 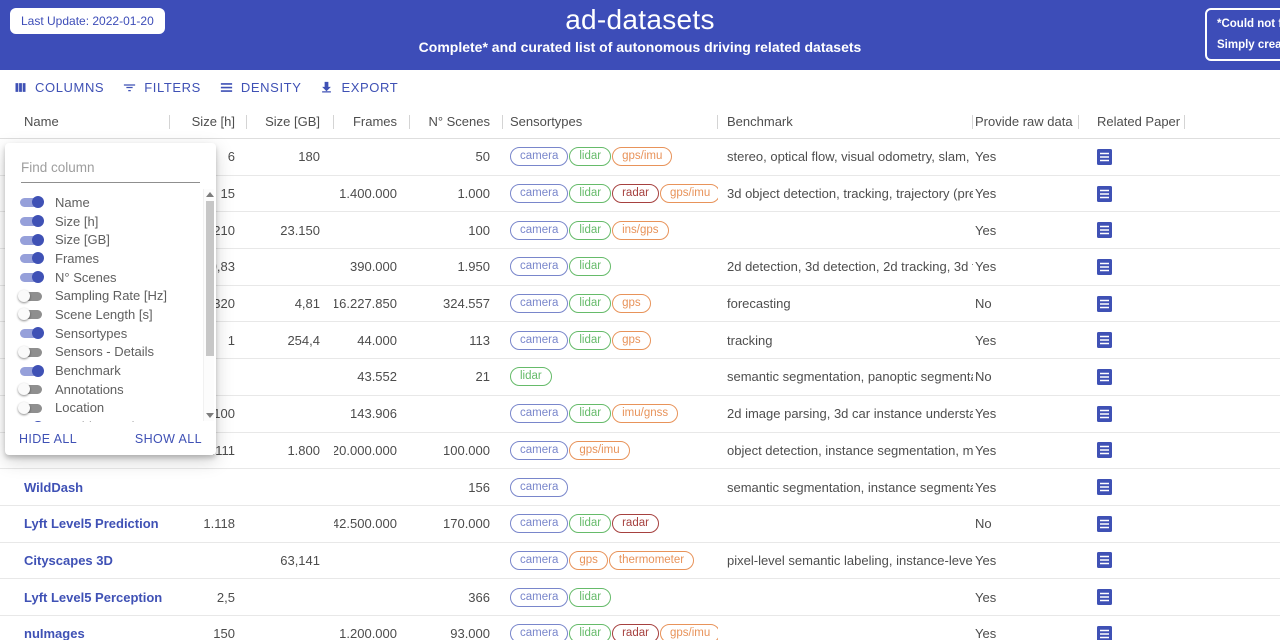 What do you see at coordinates (309, 157) in the screenshot?
I see `size-gb-value: 180` at bounding box center [309, 157].